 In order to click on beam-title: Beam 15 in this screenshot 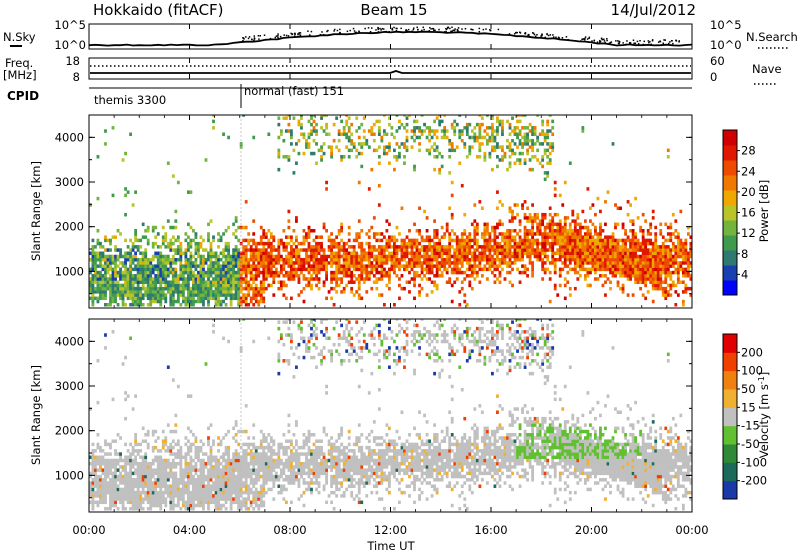, I will do `click(393, 10)`.